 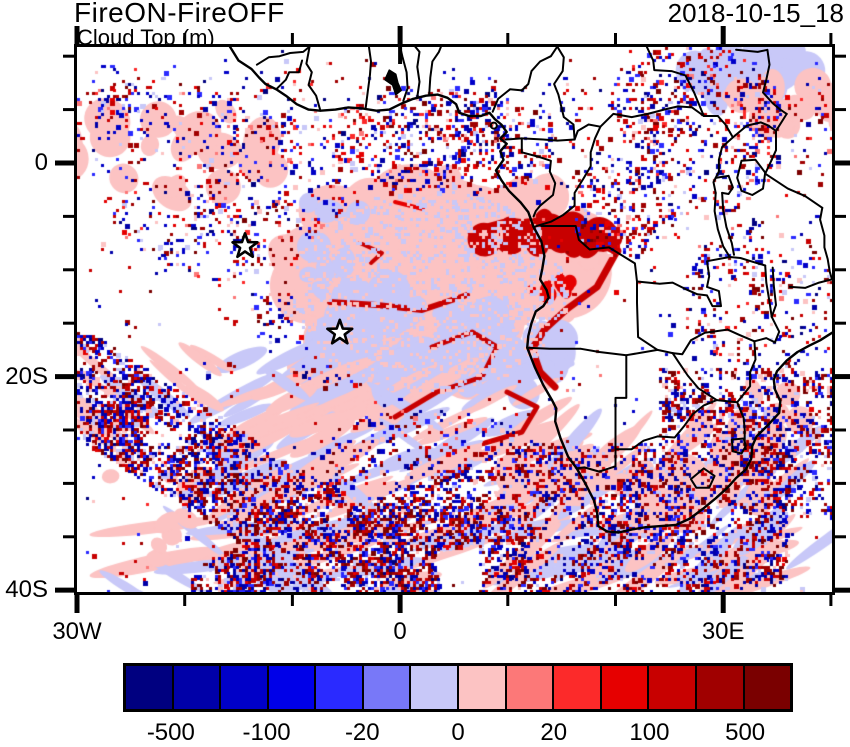 I want to click on timestamp-label: 2018-10-15_18, so click(x=755, y=14).